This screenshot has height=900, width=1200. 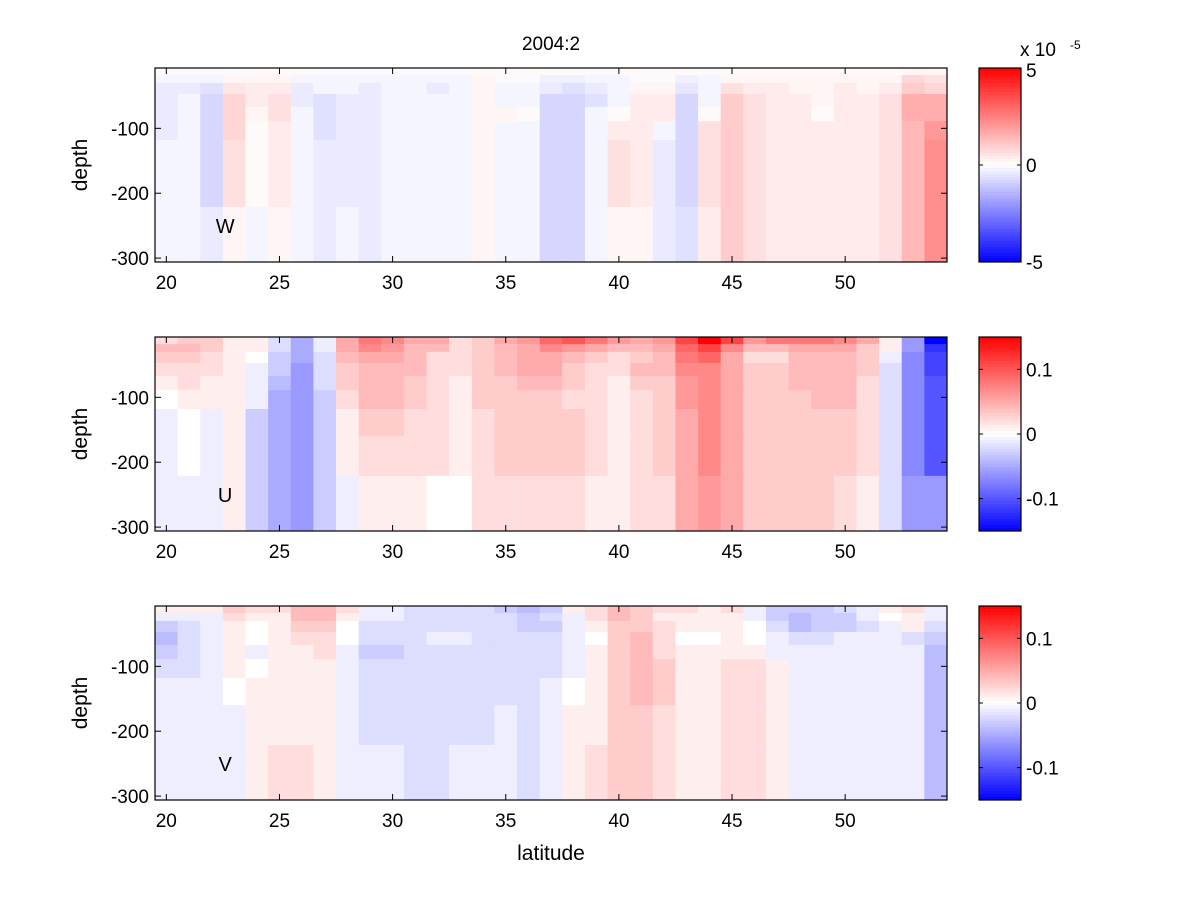 What do you see at coordinates (1018, 434) in the screenshot?
I see `colorbar-u: 0.1 0 -0.1` at bounding box center [1018, 434].